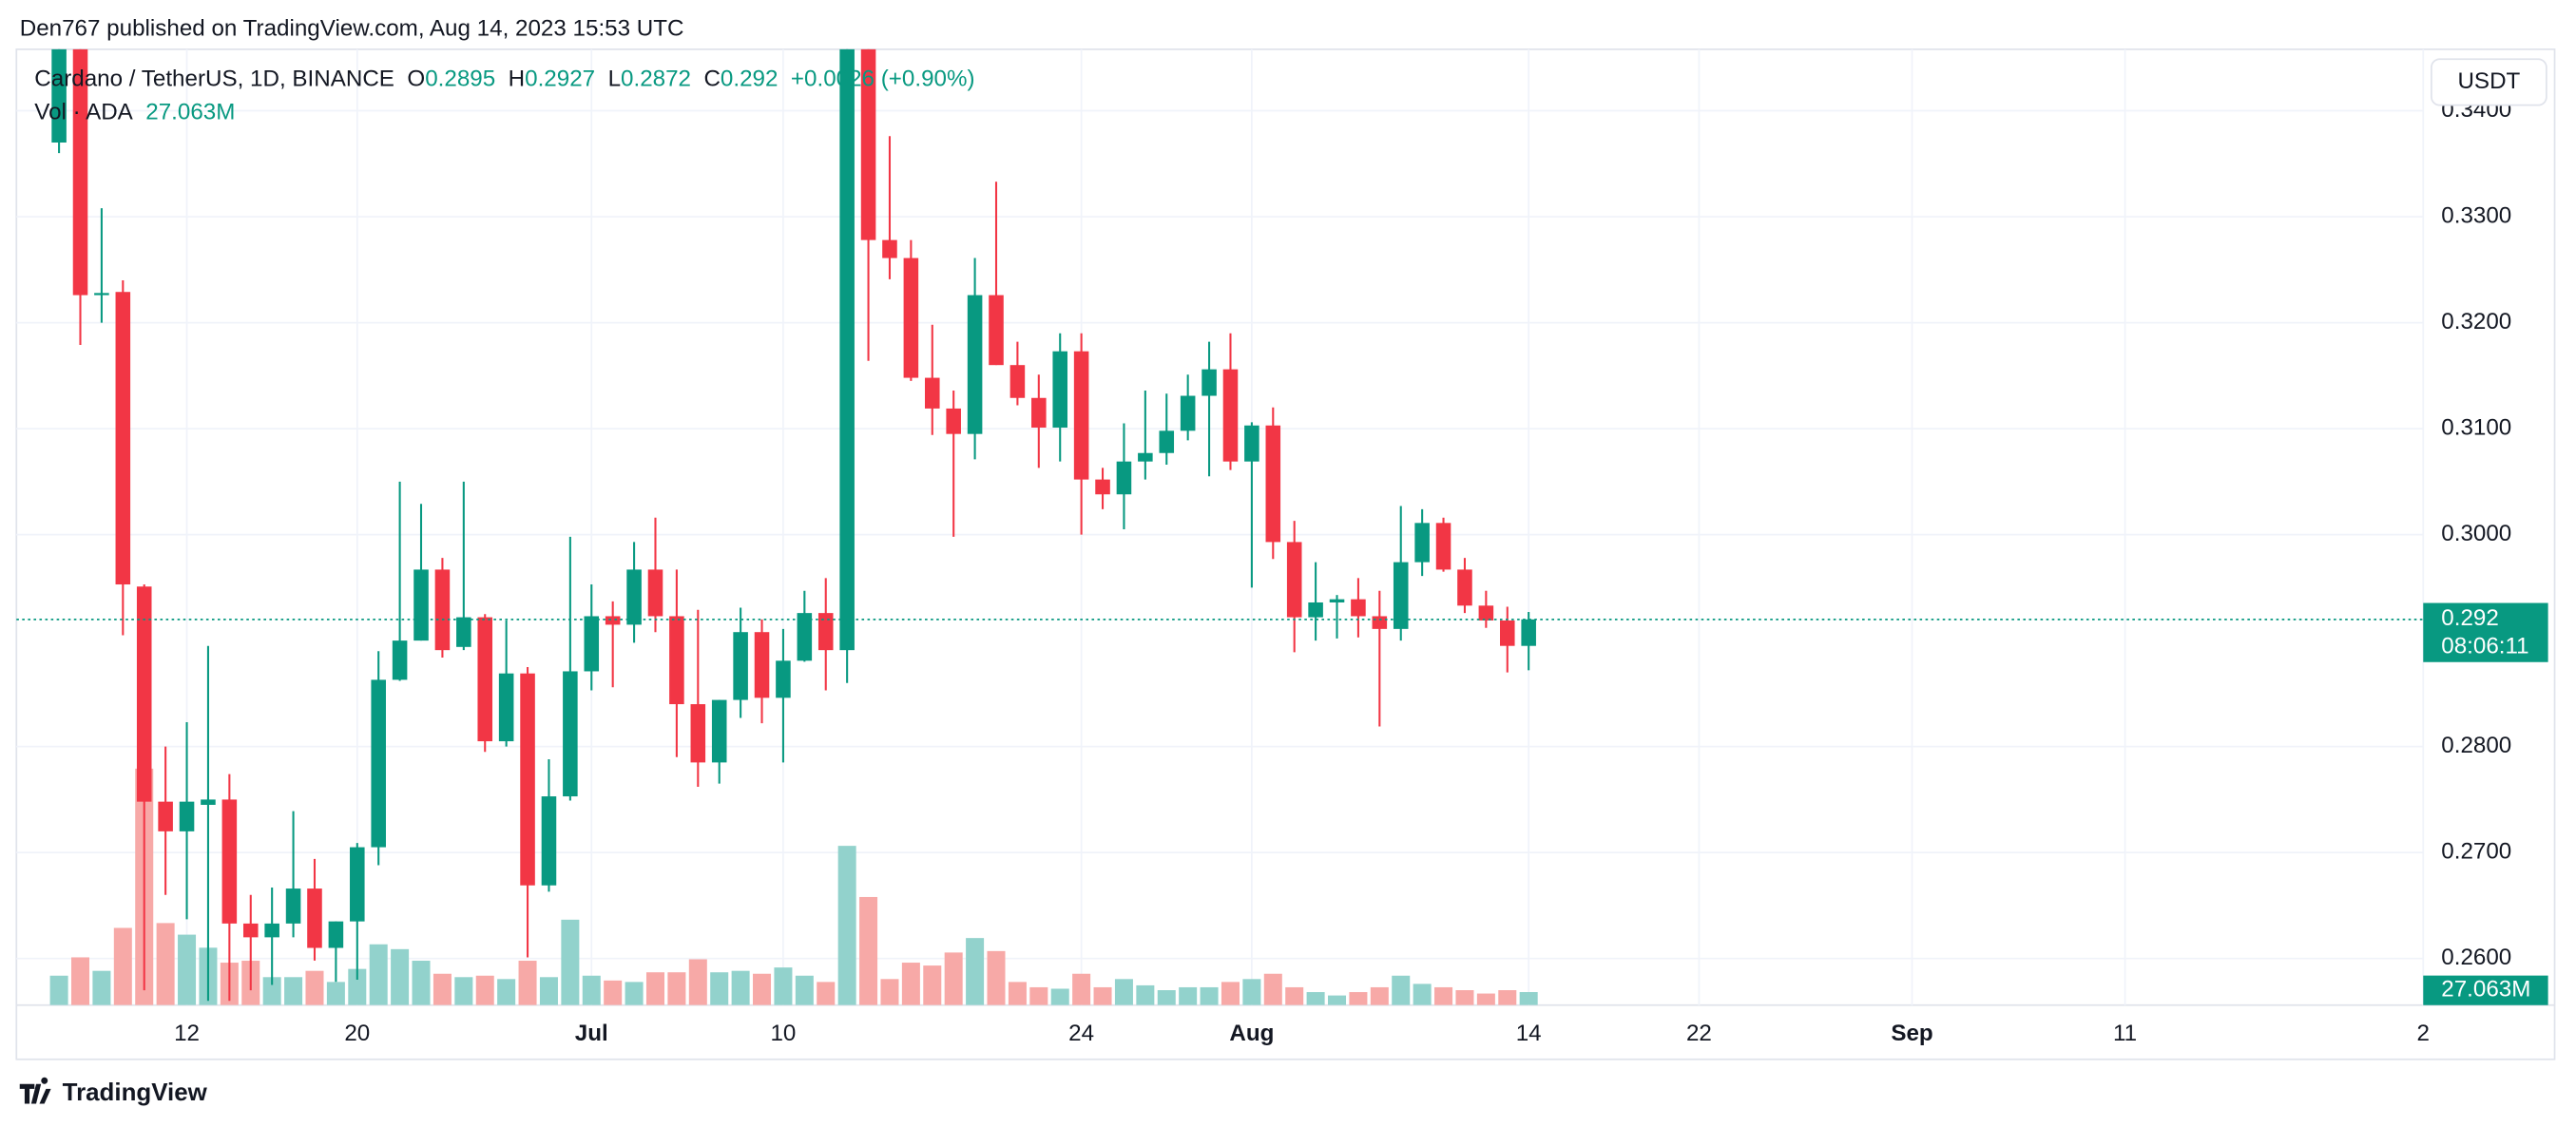 The height and width of the screenshot is (1127, 2576). What do you see at coordinates (783, 1033) in the screenshot?
I see `x-tick-label: 10` at bounding box center [783, 1033].